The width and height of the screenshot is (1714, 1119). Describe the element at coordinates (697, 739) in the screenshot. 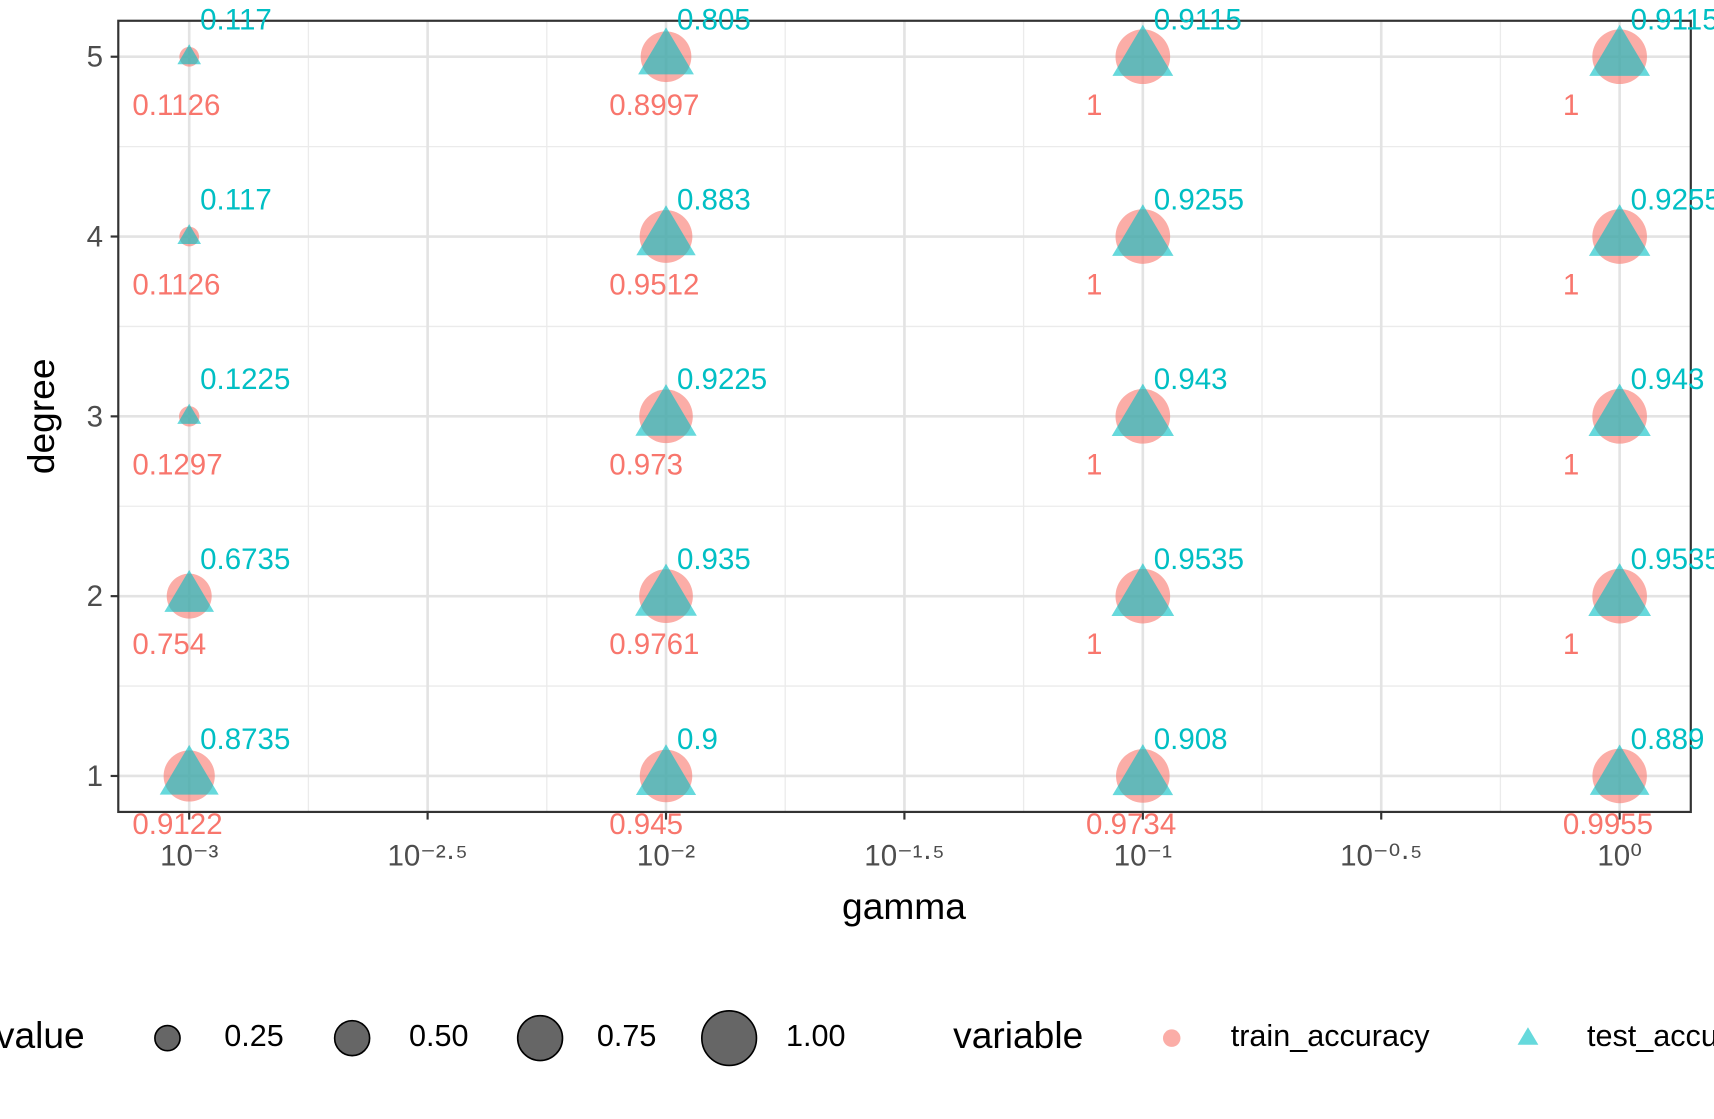

I see `data-label: 0.9` at that location.